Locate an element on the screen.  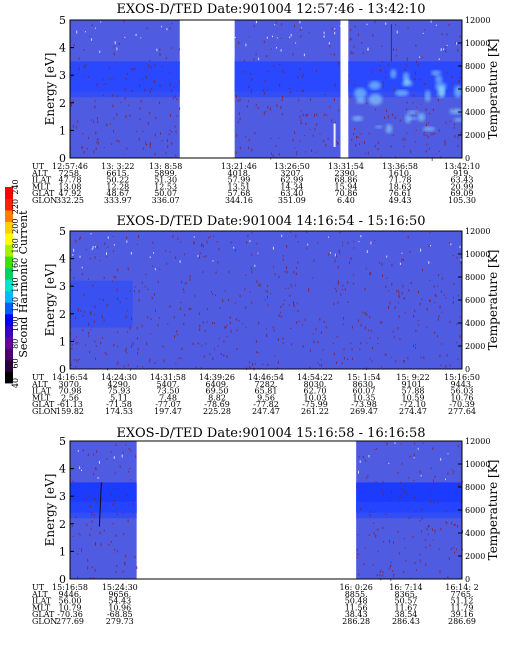
table-cell: 76.61 is located at coordinates (400, 193).